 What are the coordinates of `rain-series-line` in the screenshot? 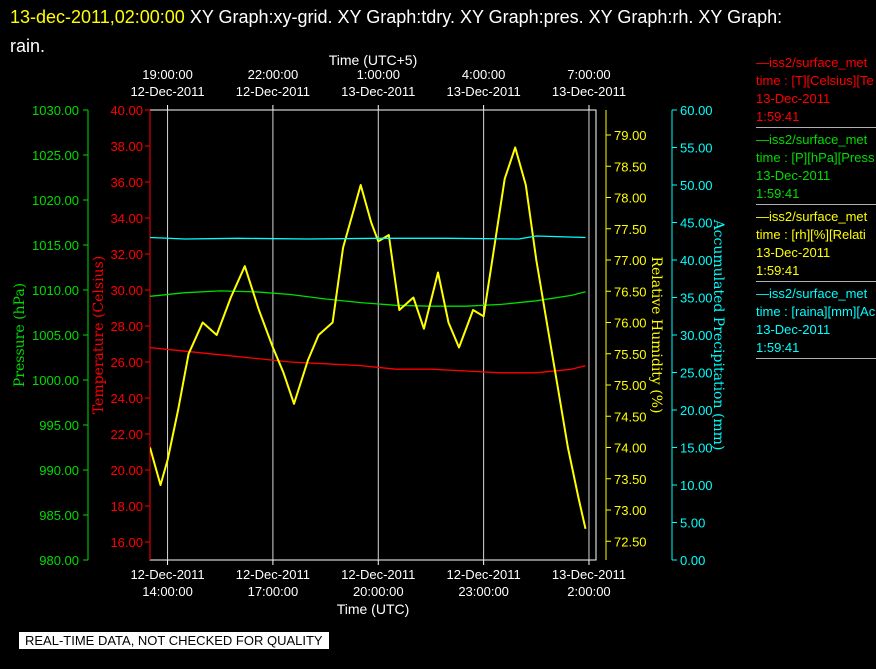 It's located at (368, 237).